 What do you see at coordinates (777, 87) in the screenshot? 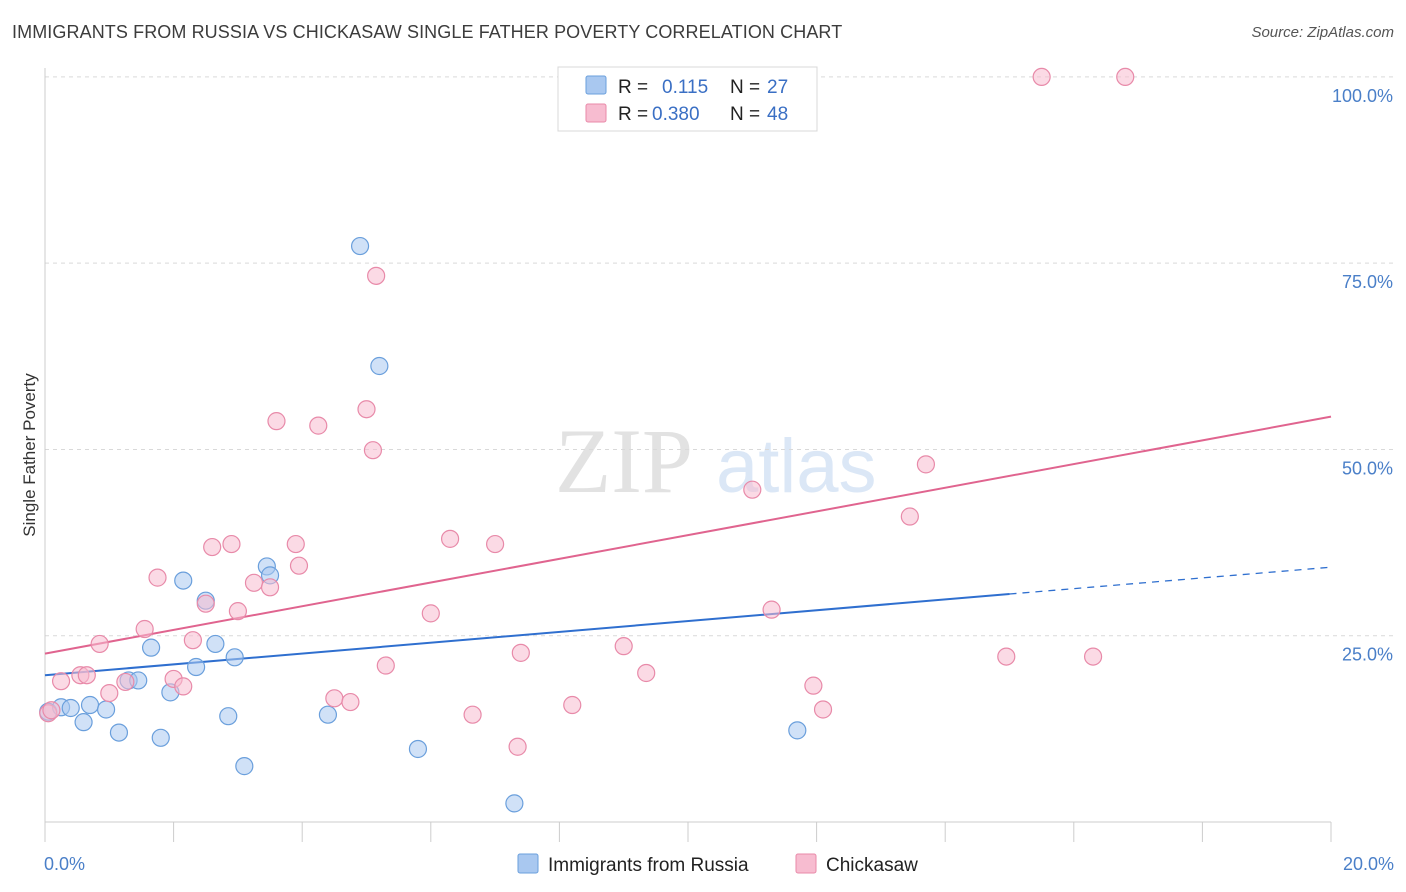
I see `legend-n-value-1: 27` at bounding box center [777, 87].